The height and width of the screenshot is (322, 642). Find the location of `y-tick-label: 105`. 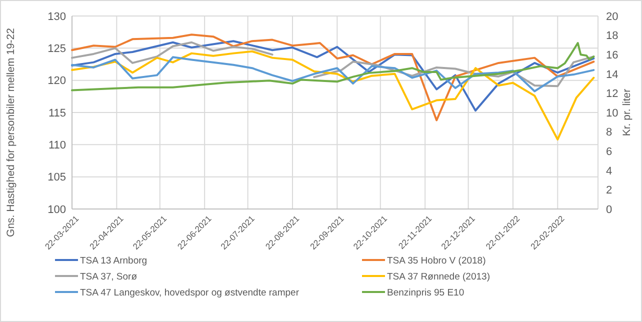

y-tick-label: 105 is located at coordinates (57, 178).